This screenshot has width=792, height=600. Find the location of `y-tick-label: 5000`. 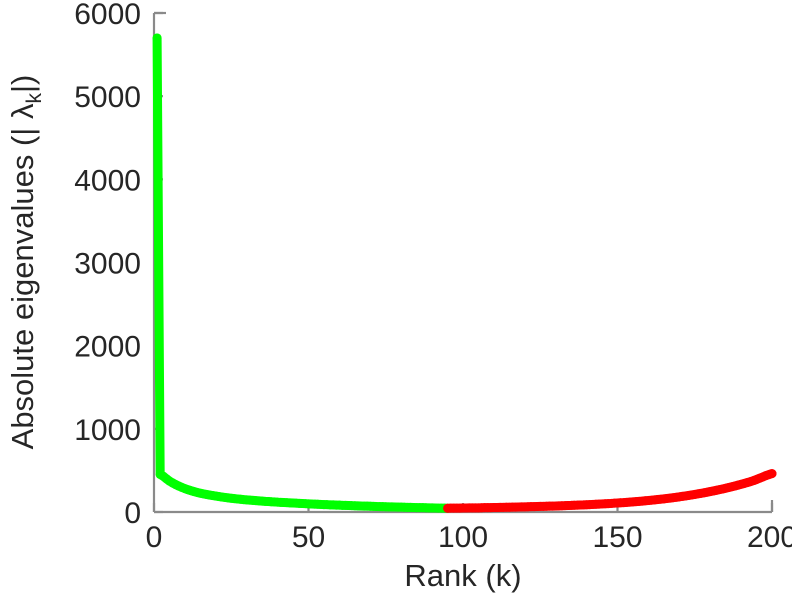

y-tick-label: 5000 is located at coordinates (107, 97).